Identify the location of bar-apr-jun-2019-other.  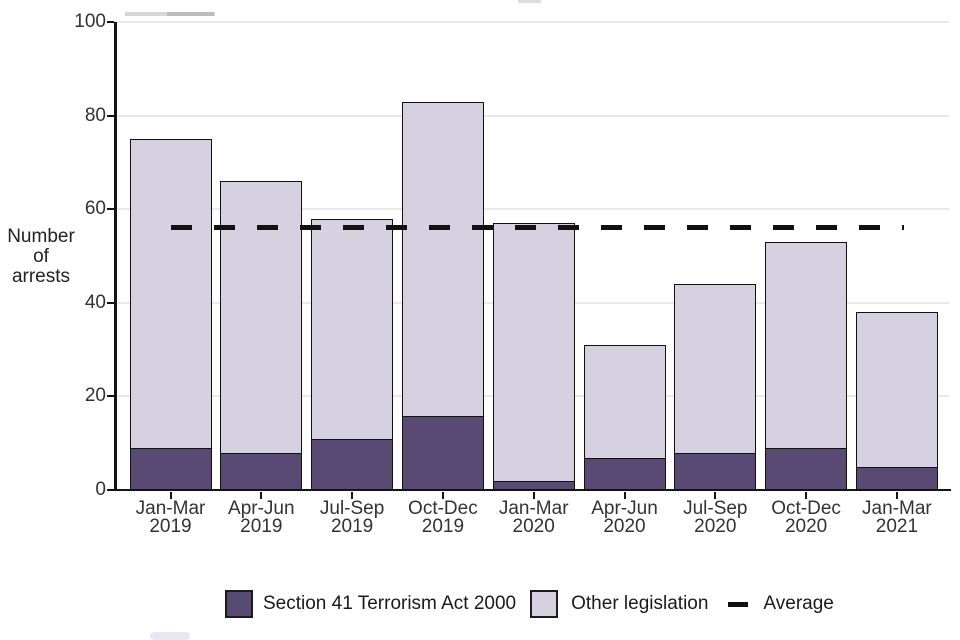
(261, 318).